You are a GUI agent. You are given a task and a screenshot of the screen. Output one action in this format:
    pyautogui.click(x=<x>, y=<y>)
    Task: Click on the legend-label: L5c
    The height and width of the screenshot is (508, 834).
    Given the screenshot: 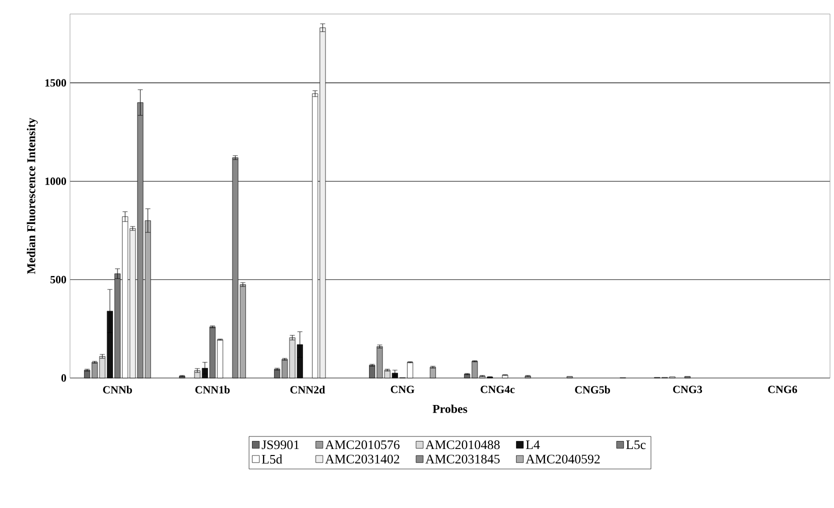 What is the action you would take?
    pyautogui.click(x=636, y=445)
    